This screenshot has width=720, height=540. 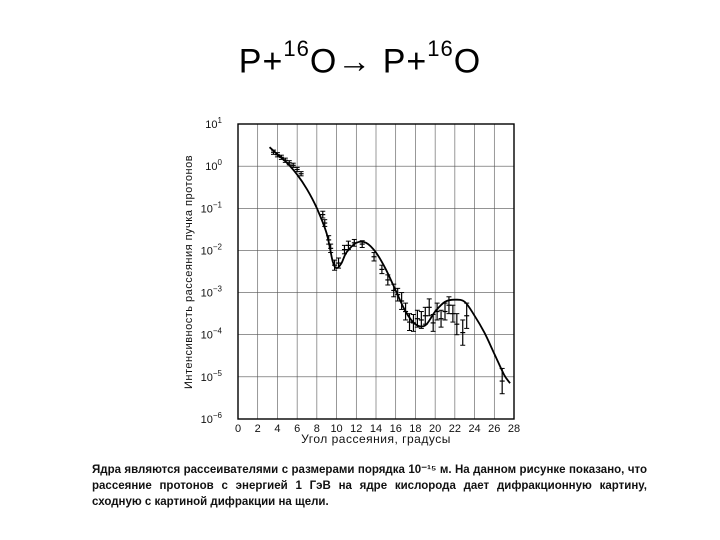 What do you see at coordinates (218, 331) in the screenshot?
I see `y-tick-exponent: −4` at bounding box center [218, 331].